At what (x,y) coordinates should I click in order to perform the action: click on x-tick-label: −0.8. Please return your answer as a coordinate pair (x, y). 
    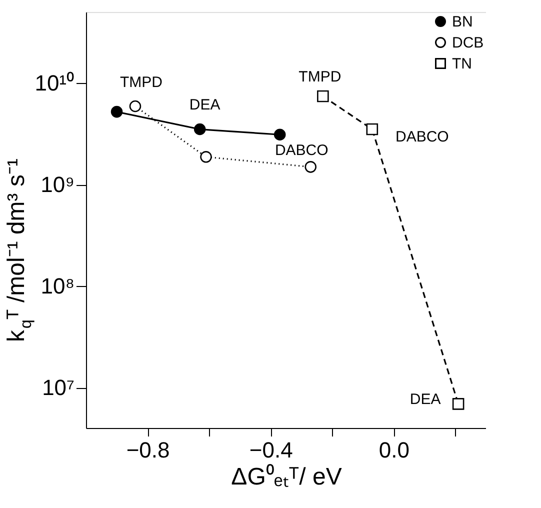
    Looking at the image, I should click on (148, 450).